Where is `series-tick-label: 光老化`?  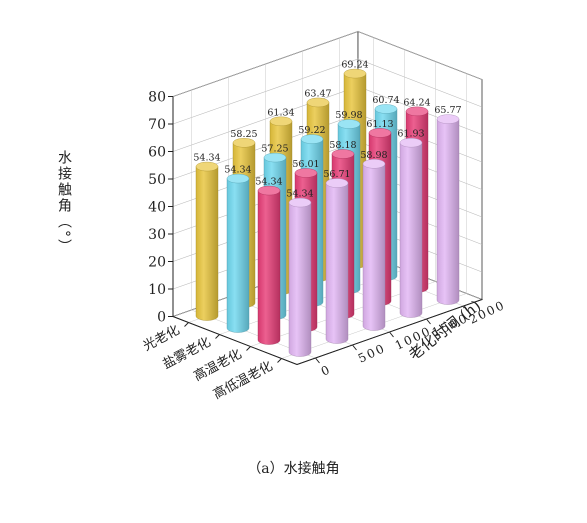
series-tick-label: 光老化 is located at coordinates (161, 339).